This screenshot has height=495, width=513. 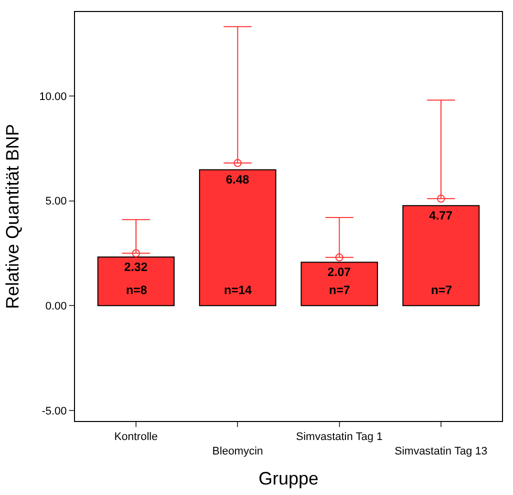 What do you see at coordinates (56, 202) in the screenshot?
I see `y-tick-label: 5.00` at bounding box center [56, 202].